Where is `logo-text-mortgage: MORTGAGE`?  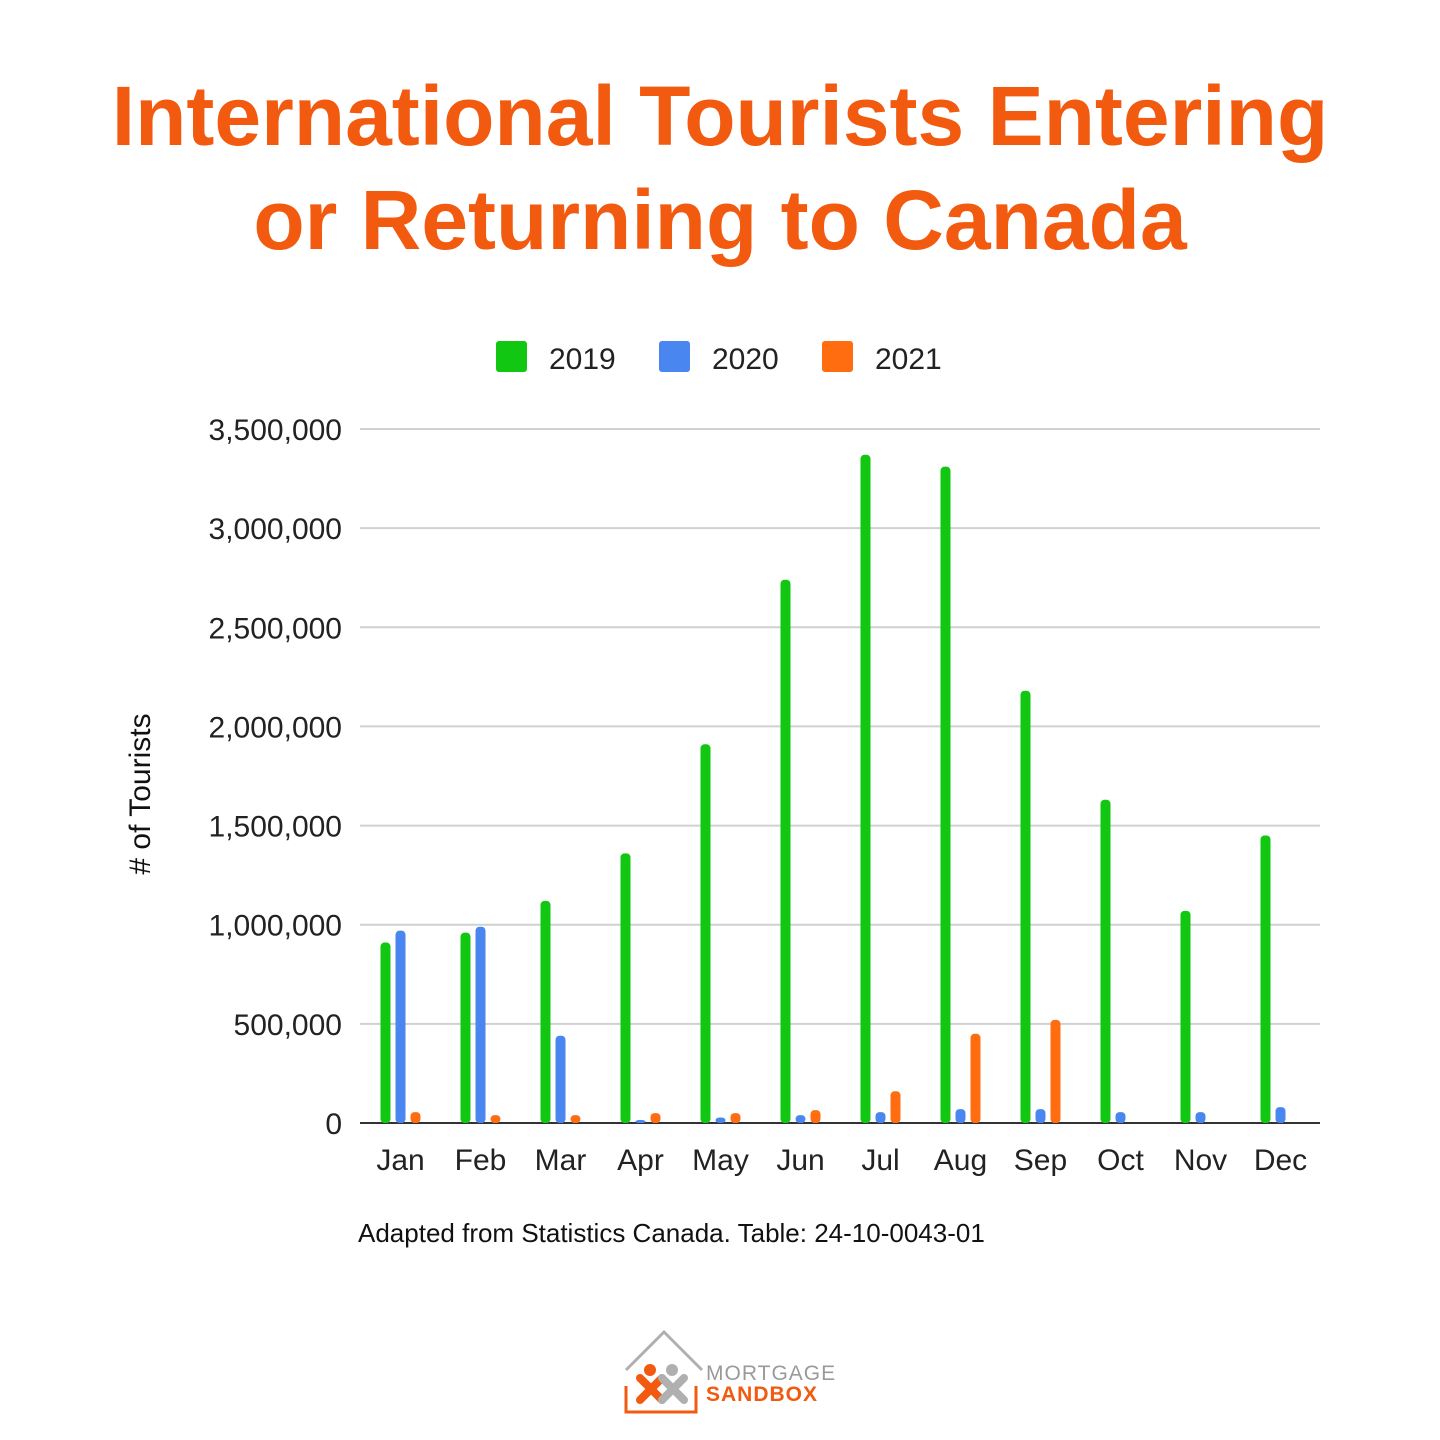 logo-text-mortgage: MORTGAGE is located at coordinates (771, 1373).